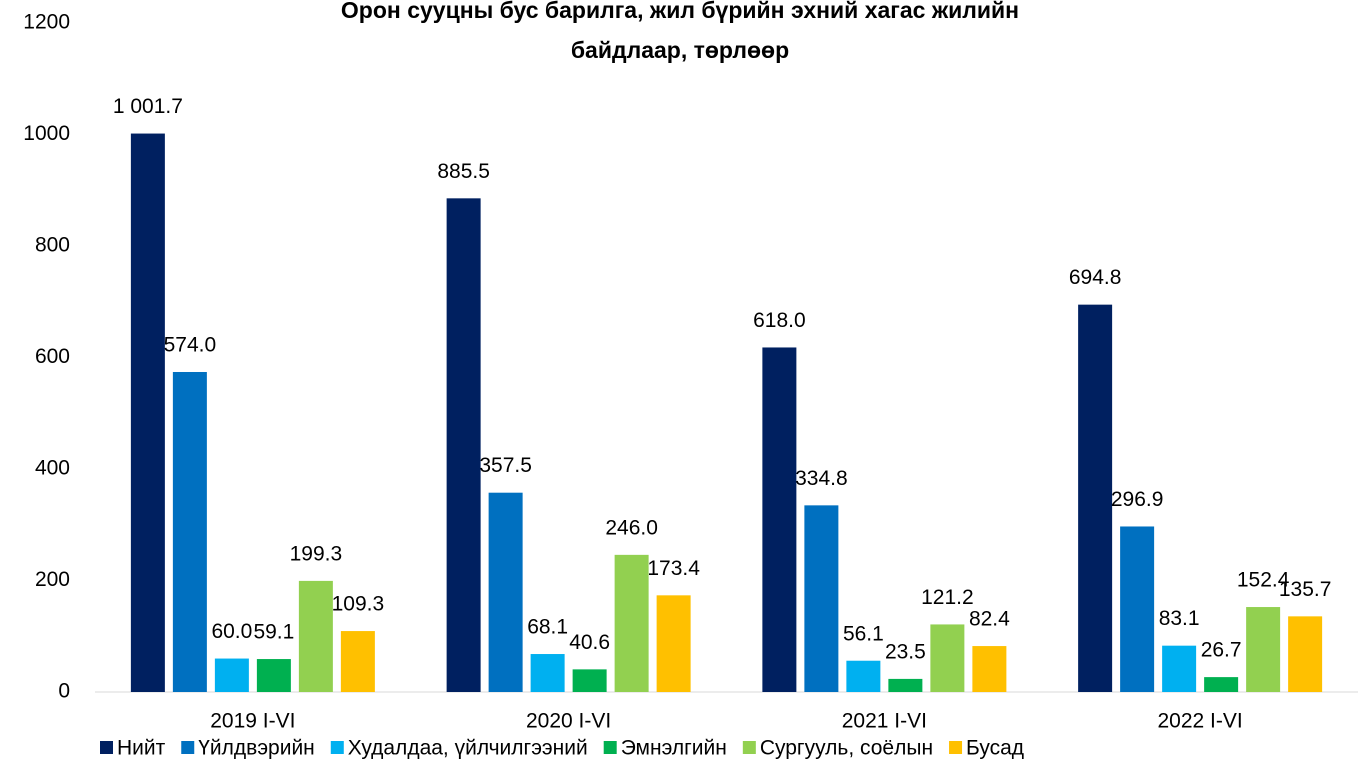  Describe the element at coordinates (148, 106) in the screenshot. I see `data-label: 1 001.7` at that location.